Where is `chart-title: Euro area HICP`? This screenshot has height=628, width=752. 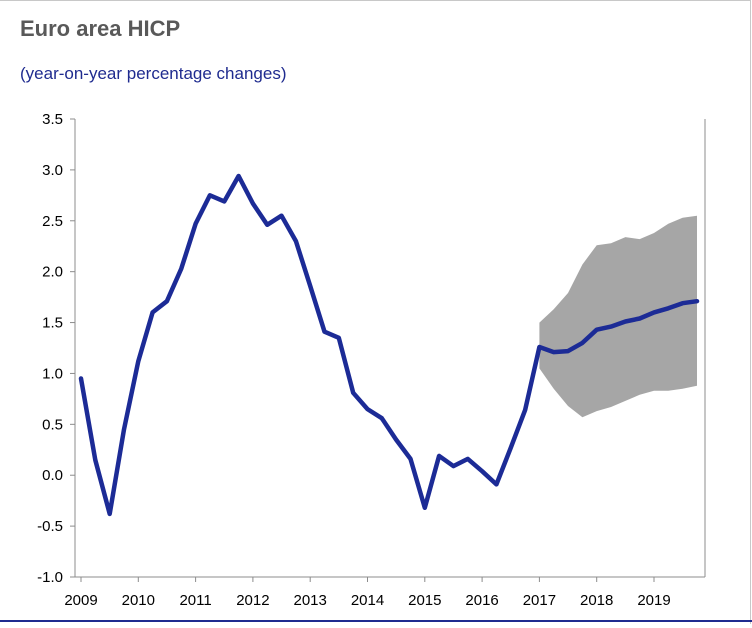 chart-title: Euro area HICP is located at coordinates (100, 28).